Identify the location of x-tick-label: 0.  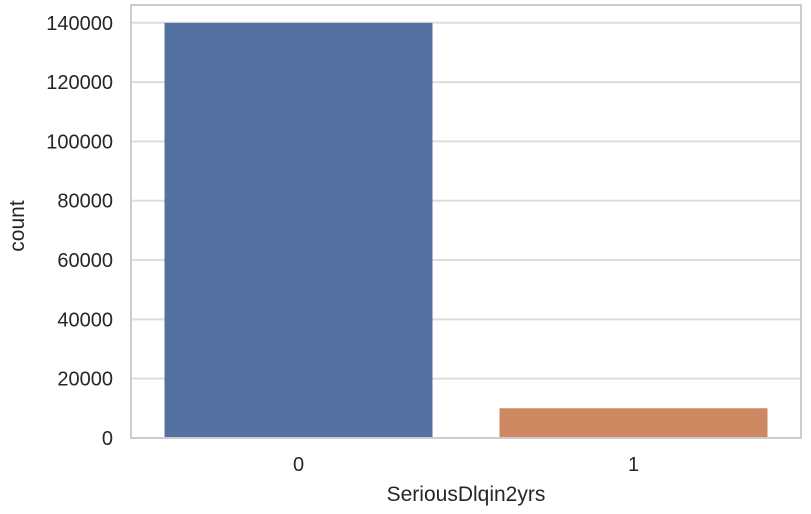
(298, 465).